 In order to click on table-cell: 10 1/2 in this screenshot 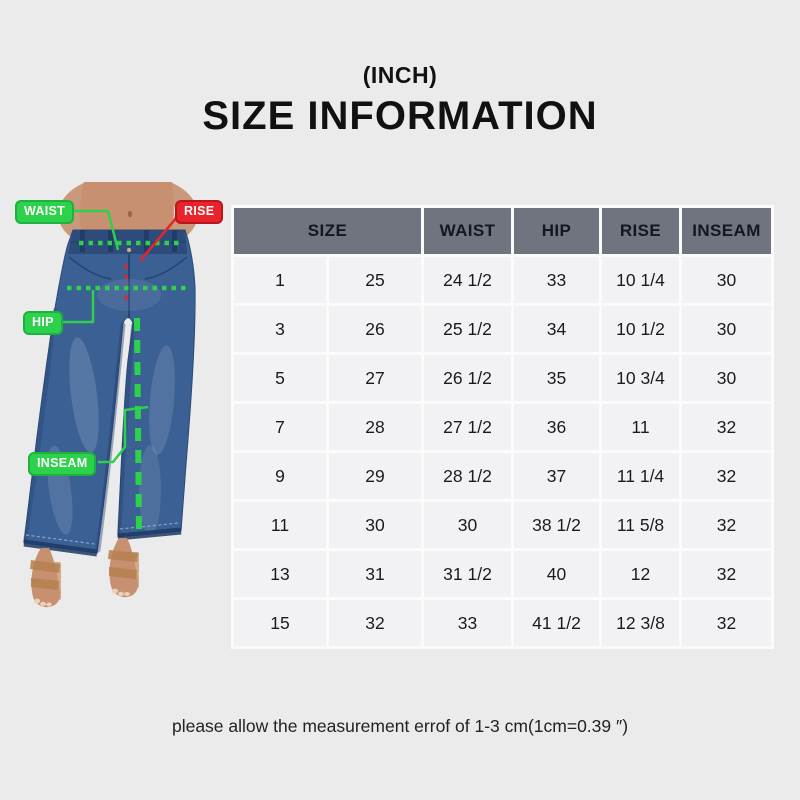, I will do `click(640, 329)`.